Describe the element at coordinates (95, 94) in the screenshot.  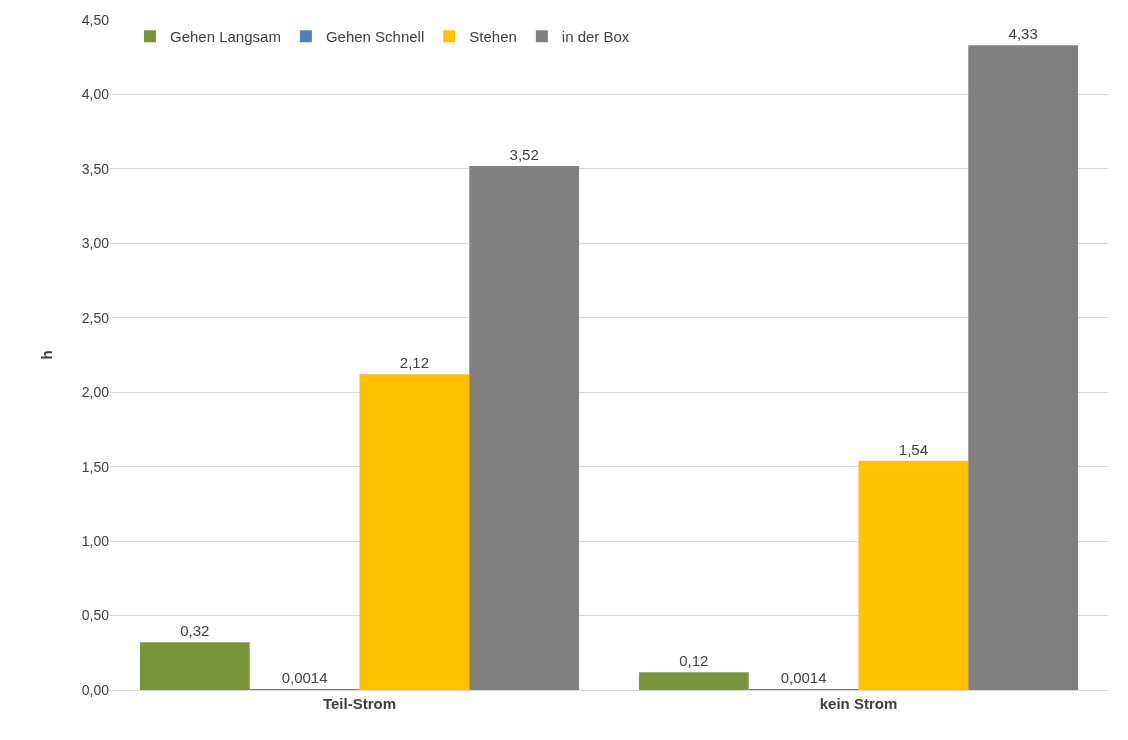
I see `y-tick-label: 4,00` at that location.